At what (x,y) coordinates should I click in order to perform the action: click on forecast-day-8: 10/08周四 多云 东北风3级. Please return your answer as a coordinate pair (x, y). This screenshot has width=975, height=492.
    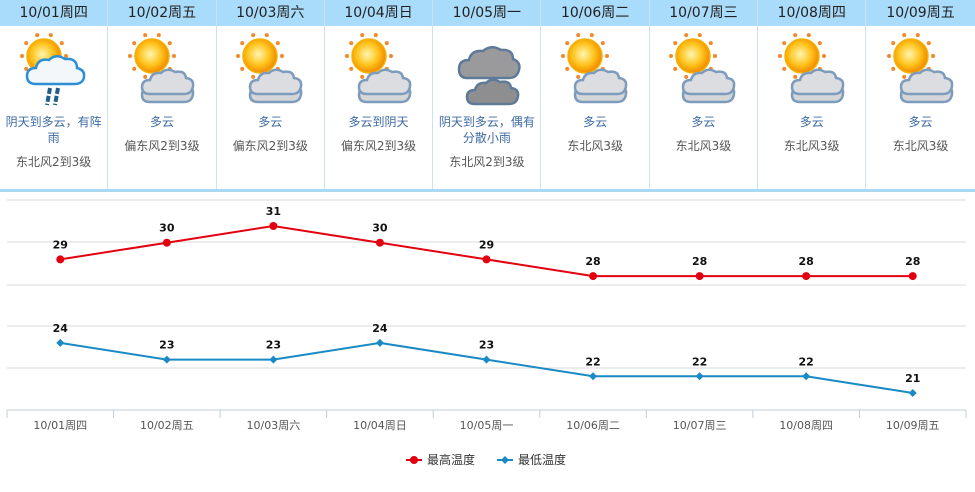
    Looking at the image, I should click on (812, 94).